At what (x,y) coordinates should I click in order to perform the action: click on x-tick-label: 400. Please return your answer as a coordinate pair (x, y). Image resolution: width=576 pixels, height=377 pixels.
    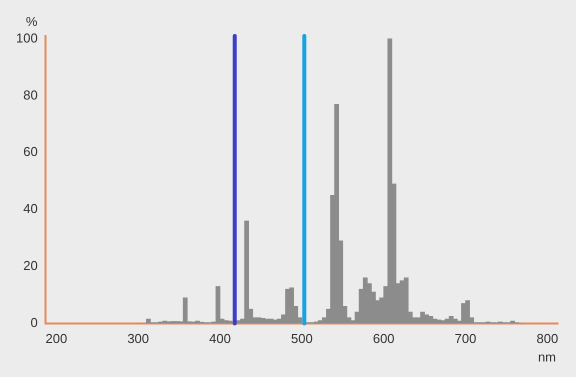
    Looking at the image, I should click on (220, 338).